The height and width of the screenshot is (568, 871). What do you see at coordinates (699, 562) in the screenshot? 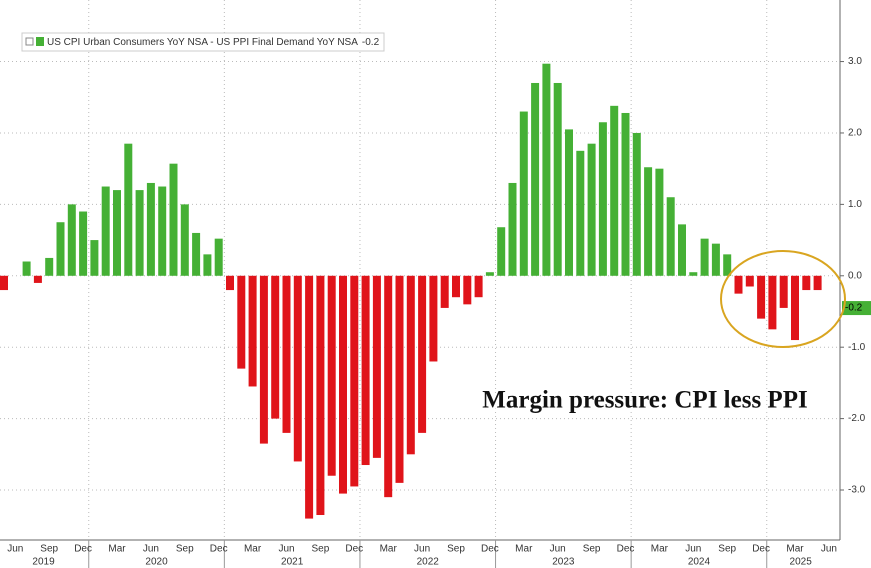
I see `year-label: 2024` at bounding box center [699, 562].